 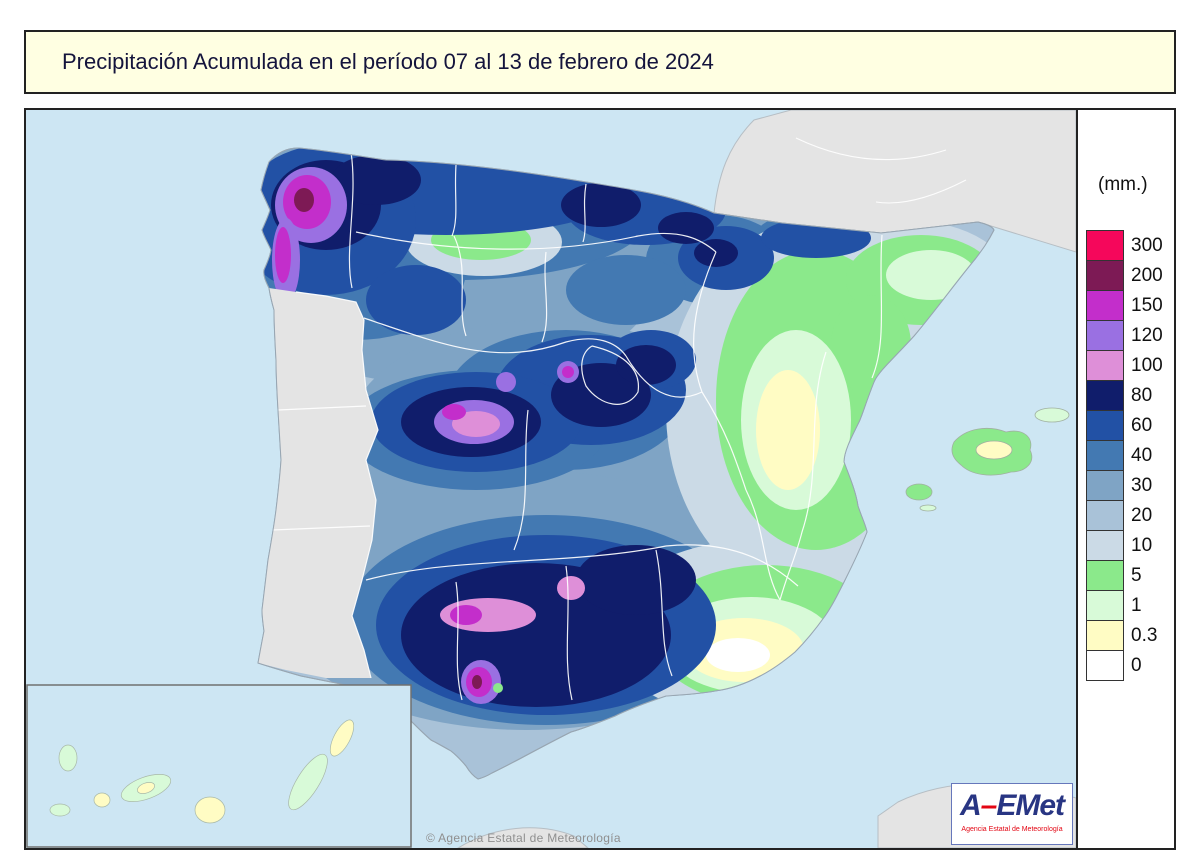 What do you see at coordinates (1130, 305) in the screenshot?
I see `legend-entry: 150` at bounding box center [1130, 305].